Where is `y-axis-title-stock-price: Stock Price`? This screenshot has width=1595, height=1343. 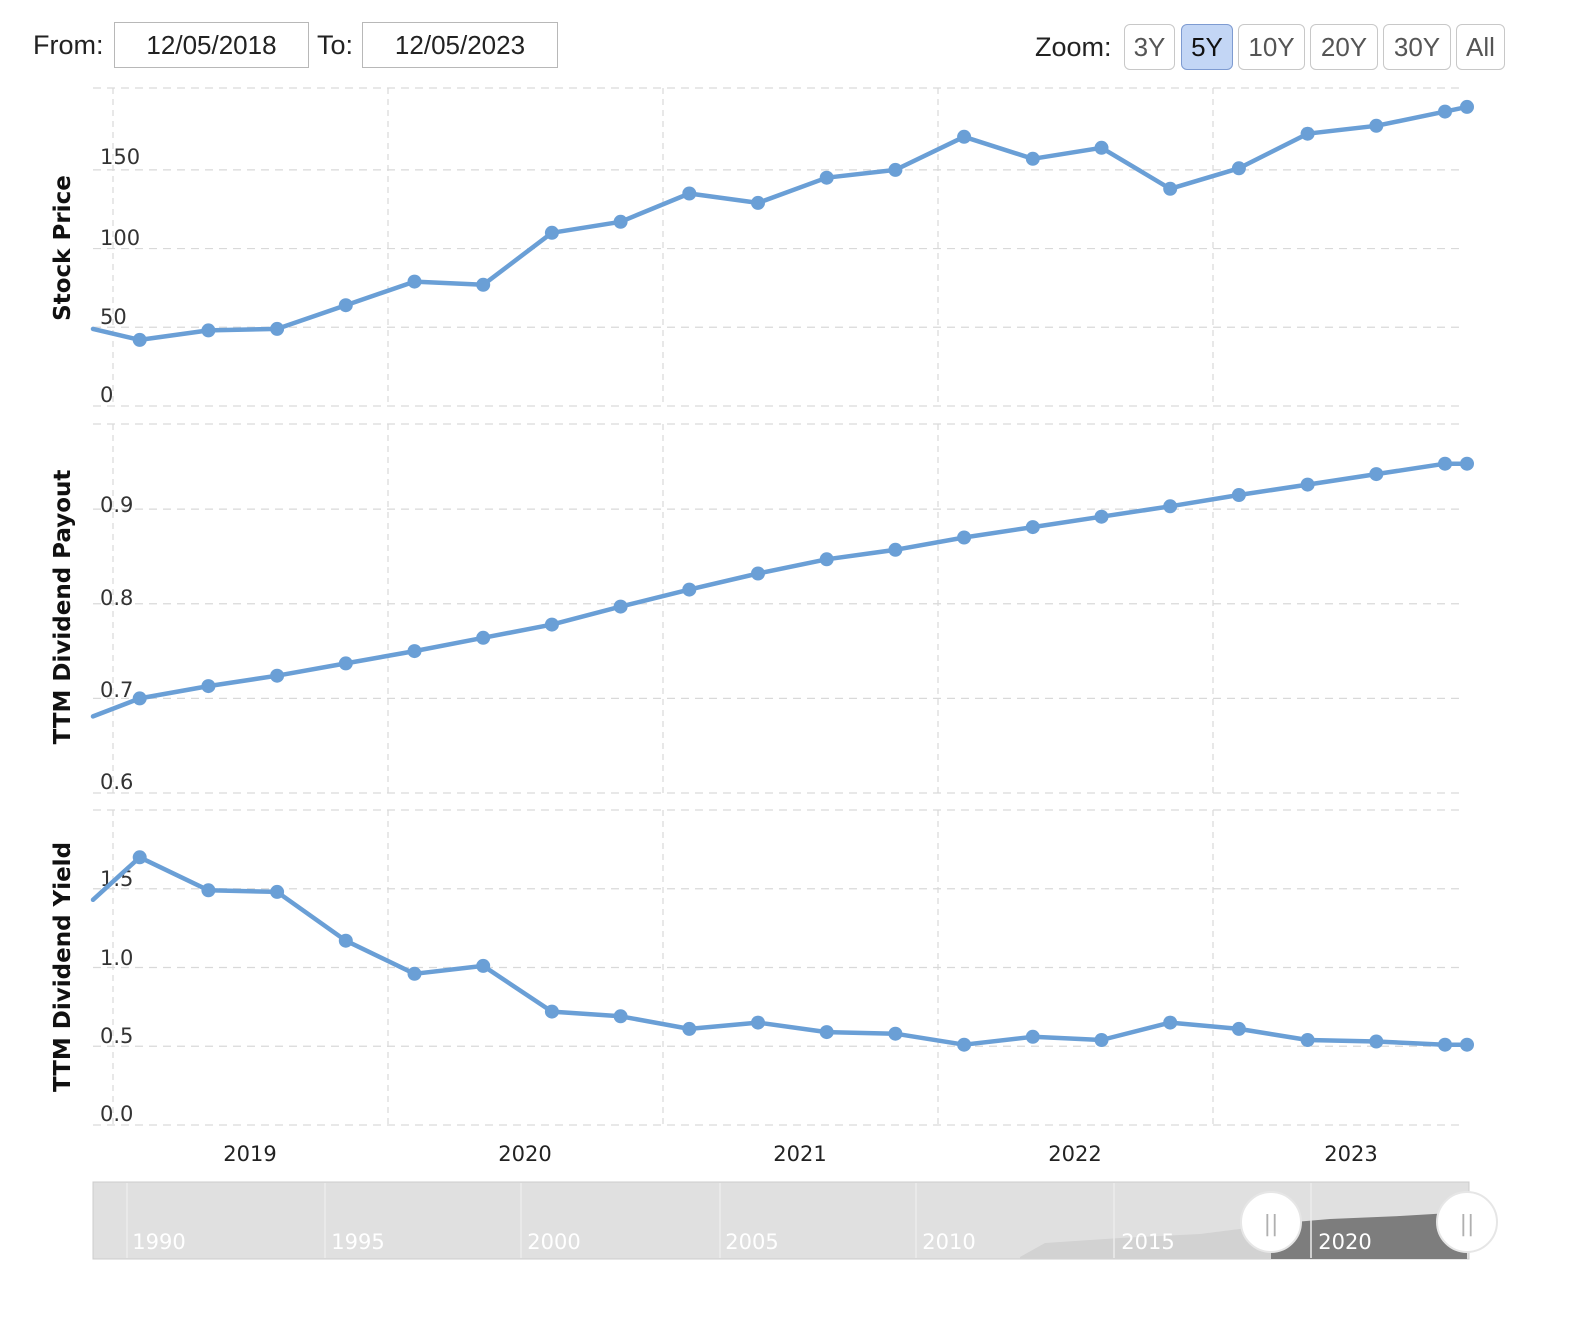
y-axis-title-stock-price: Stock Price is located at coordinates (63, 248).